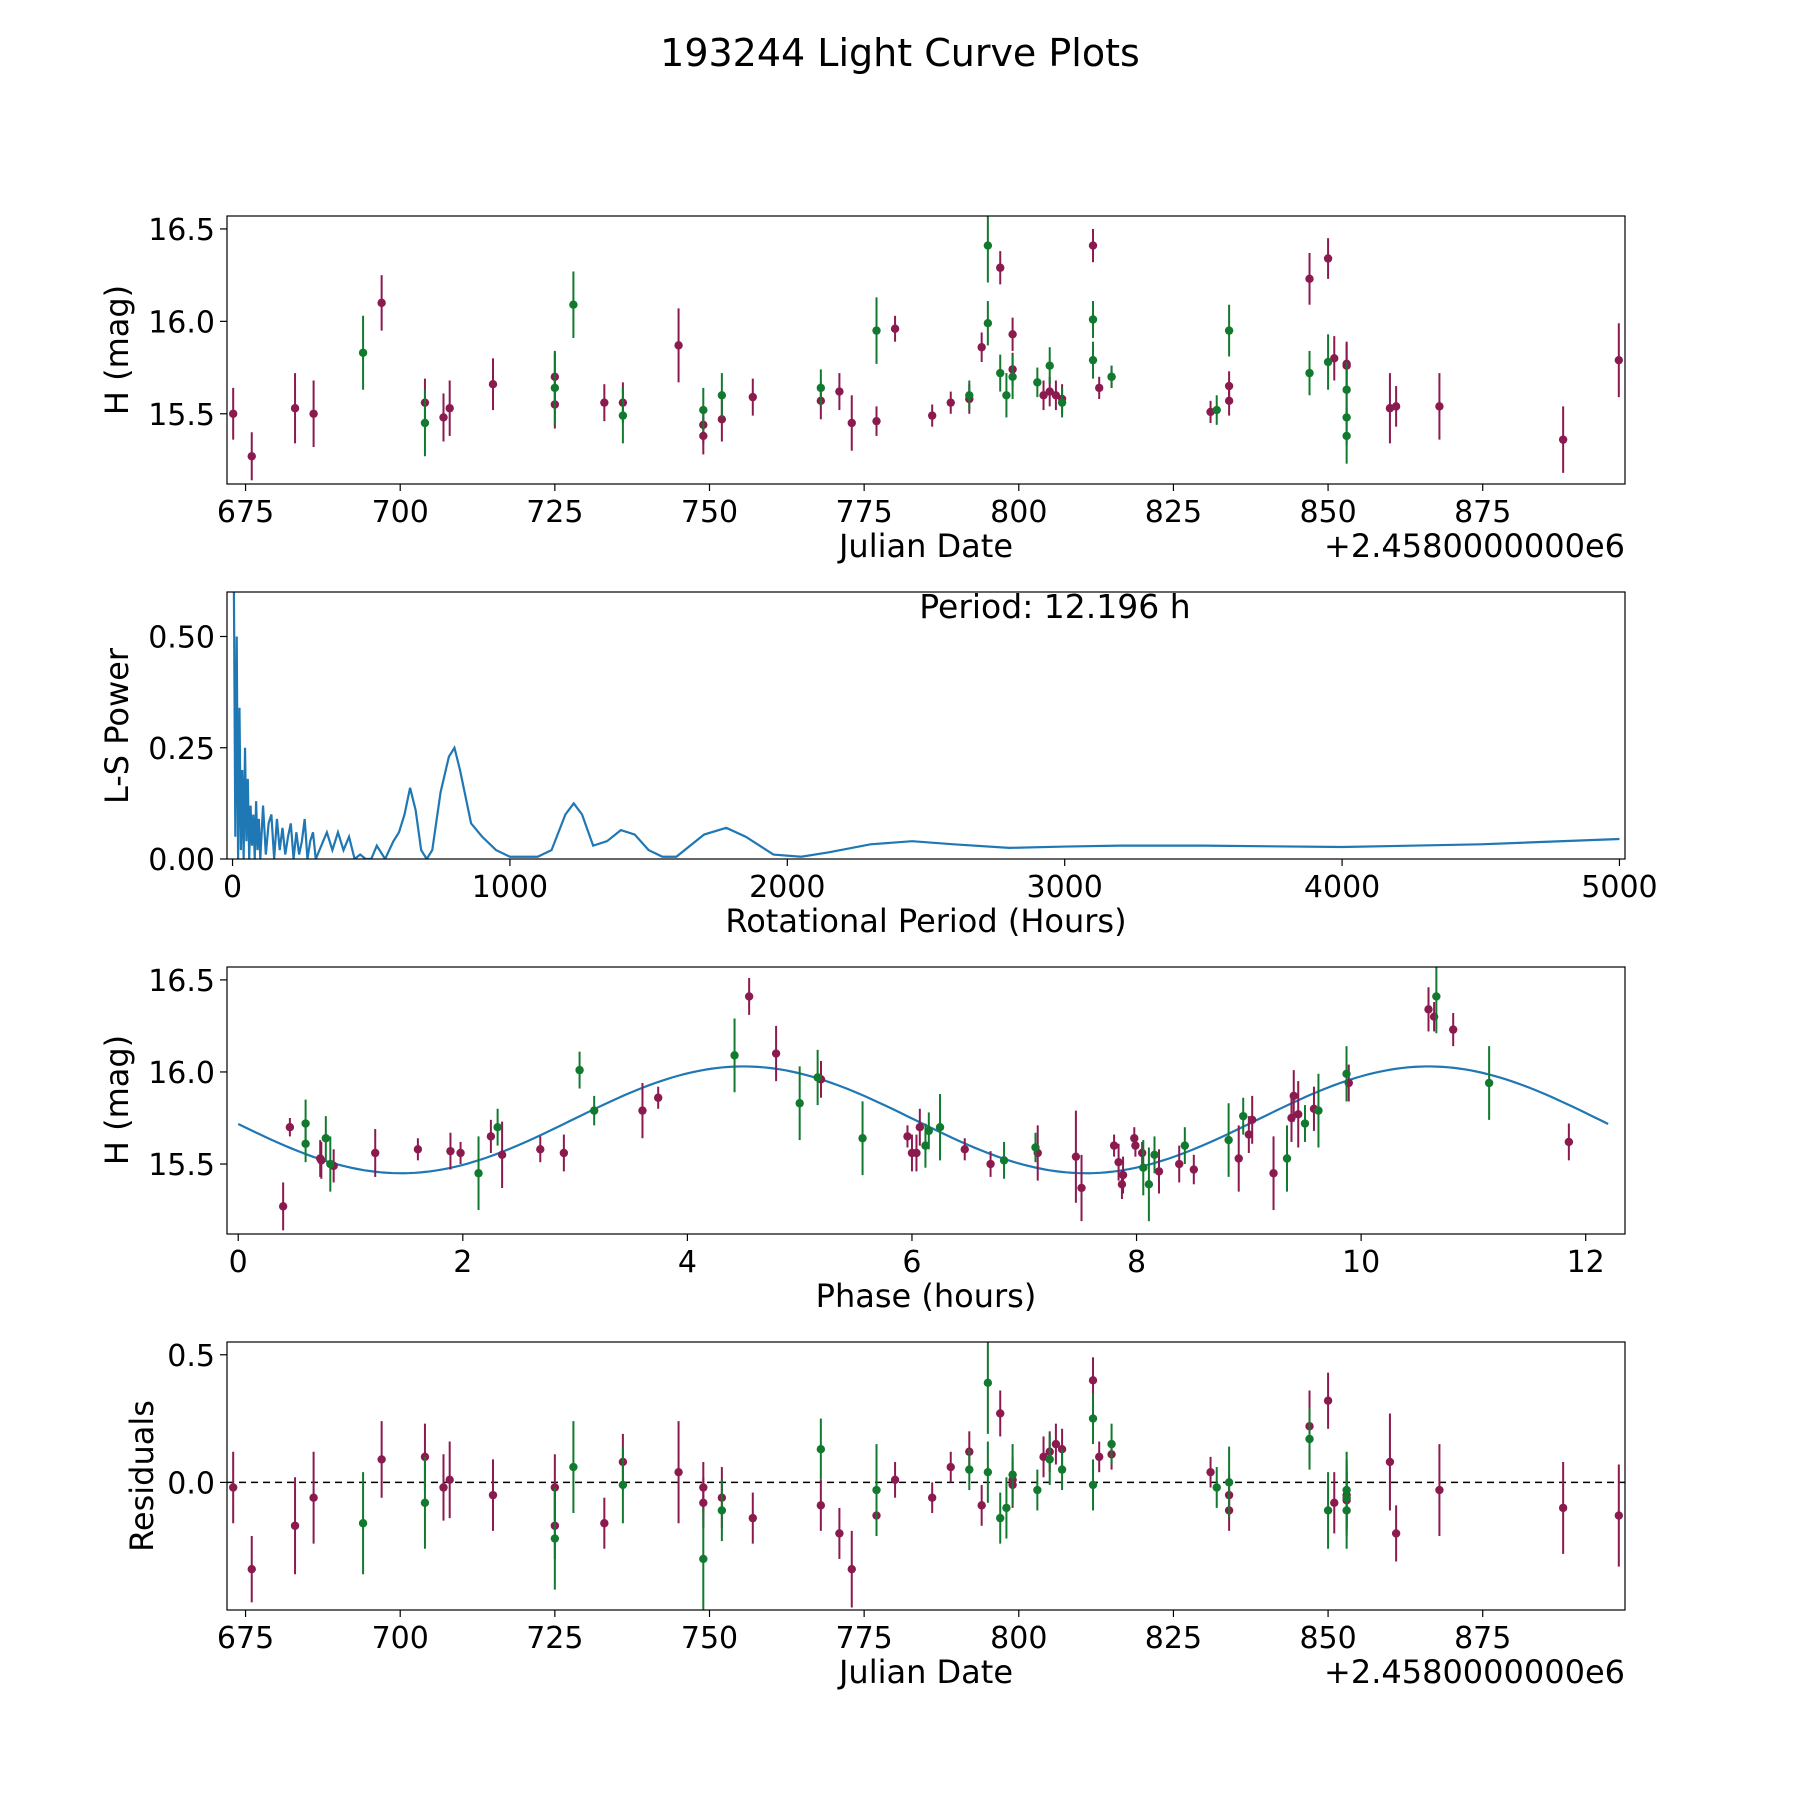  What do you see at coordinates (117, 1100) in the screenshot?
I see `phase-y-label: H (mag)` at bounding box center [117, 1100].